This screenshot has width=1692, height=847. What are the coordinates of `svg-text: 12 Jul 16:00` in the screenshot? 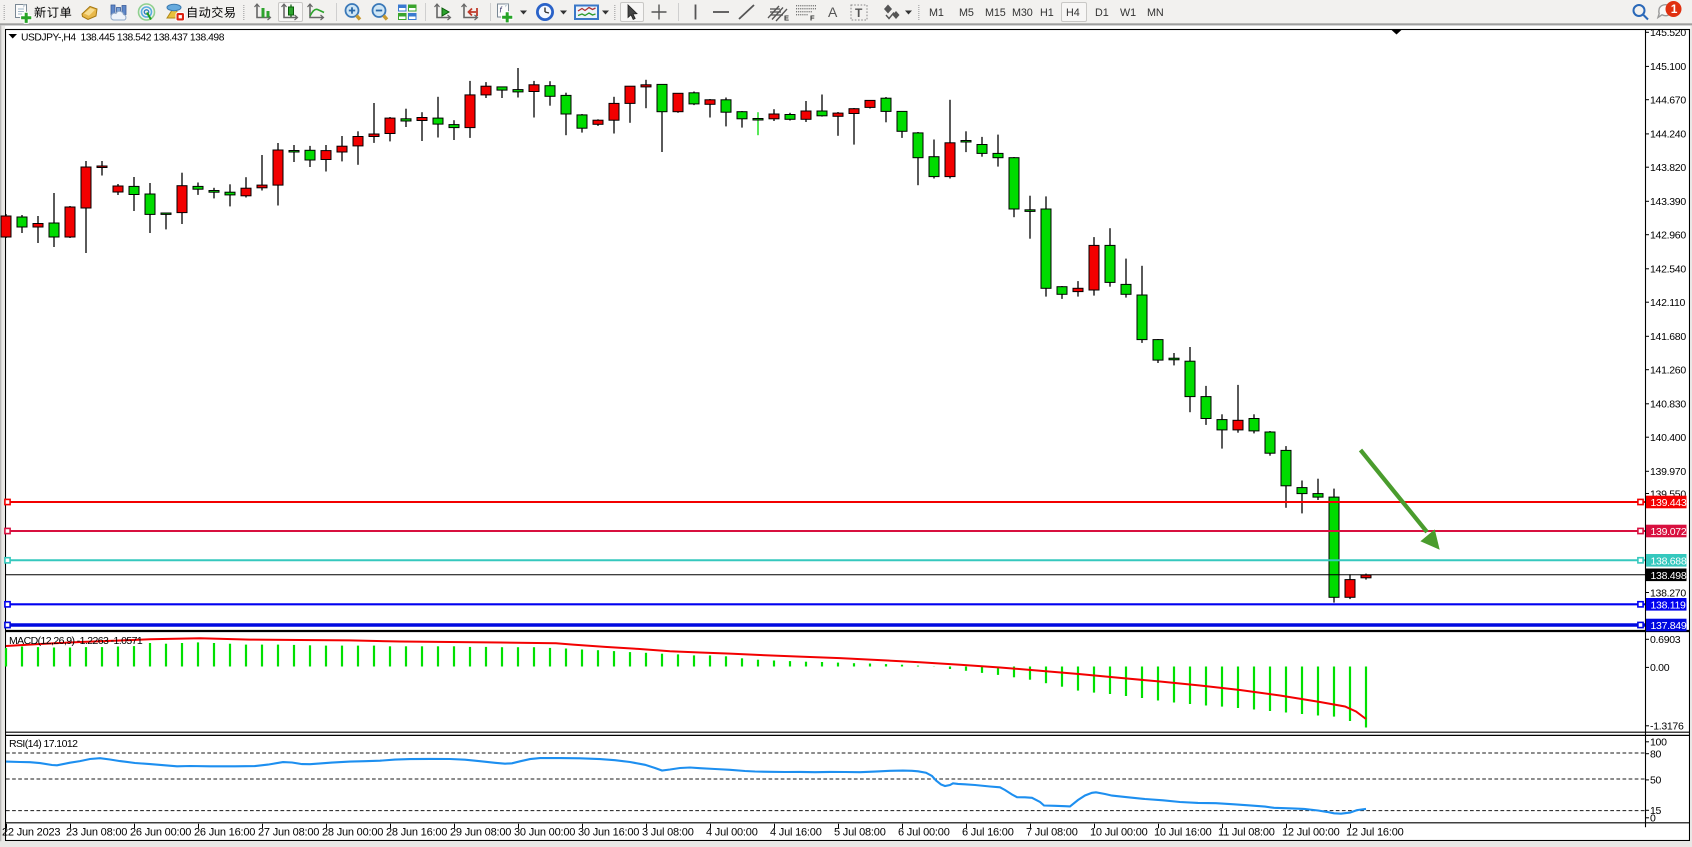 It's located at (1375, 833).